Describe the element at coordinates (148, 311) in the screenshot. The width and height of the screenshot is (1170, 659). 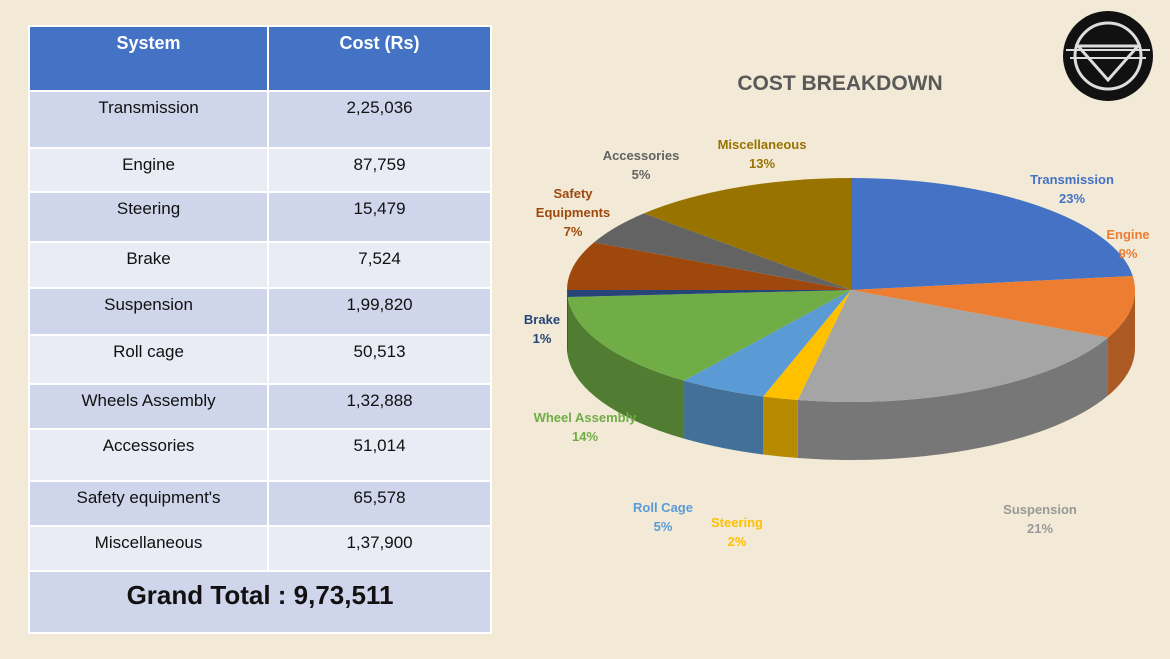
I see `table-cell: Suspension` at that location.